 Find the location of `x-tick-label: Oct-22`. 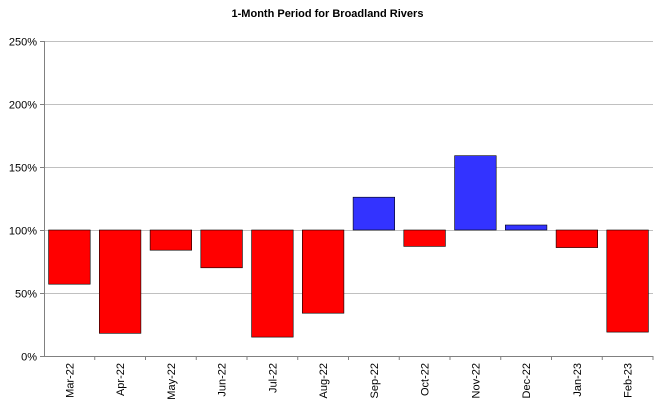

x-tick-label: Oct-22 is located at coordinates (426, 379).